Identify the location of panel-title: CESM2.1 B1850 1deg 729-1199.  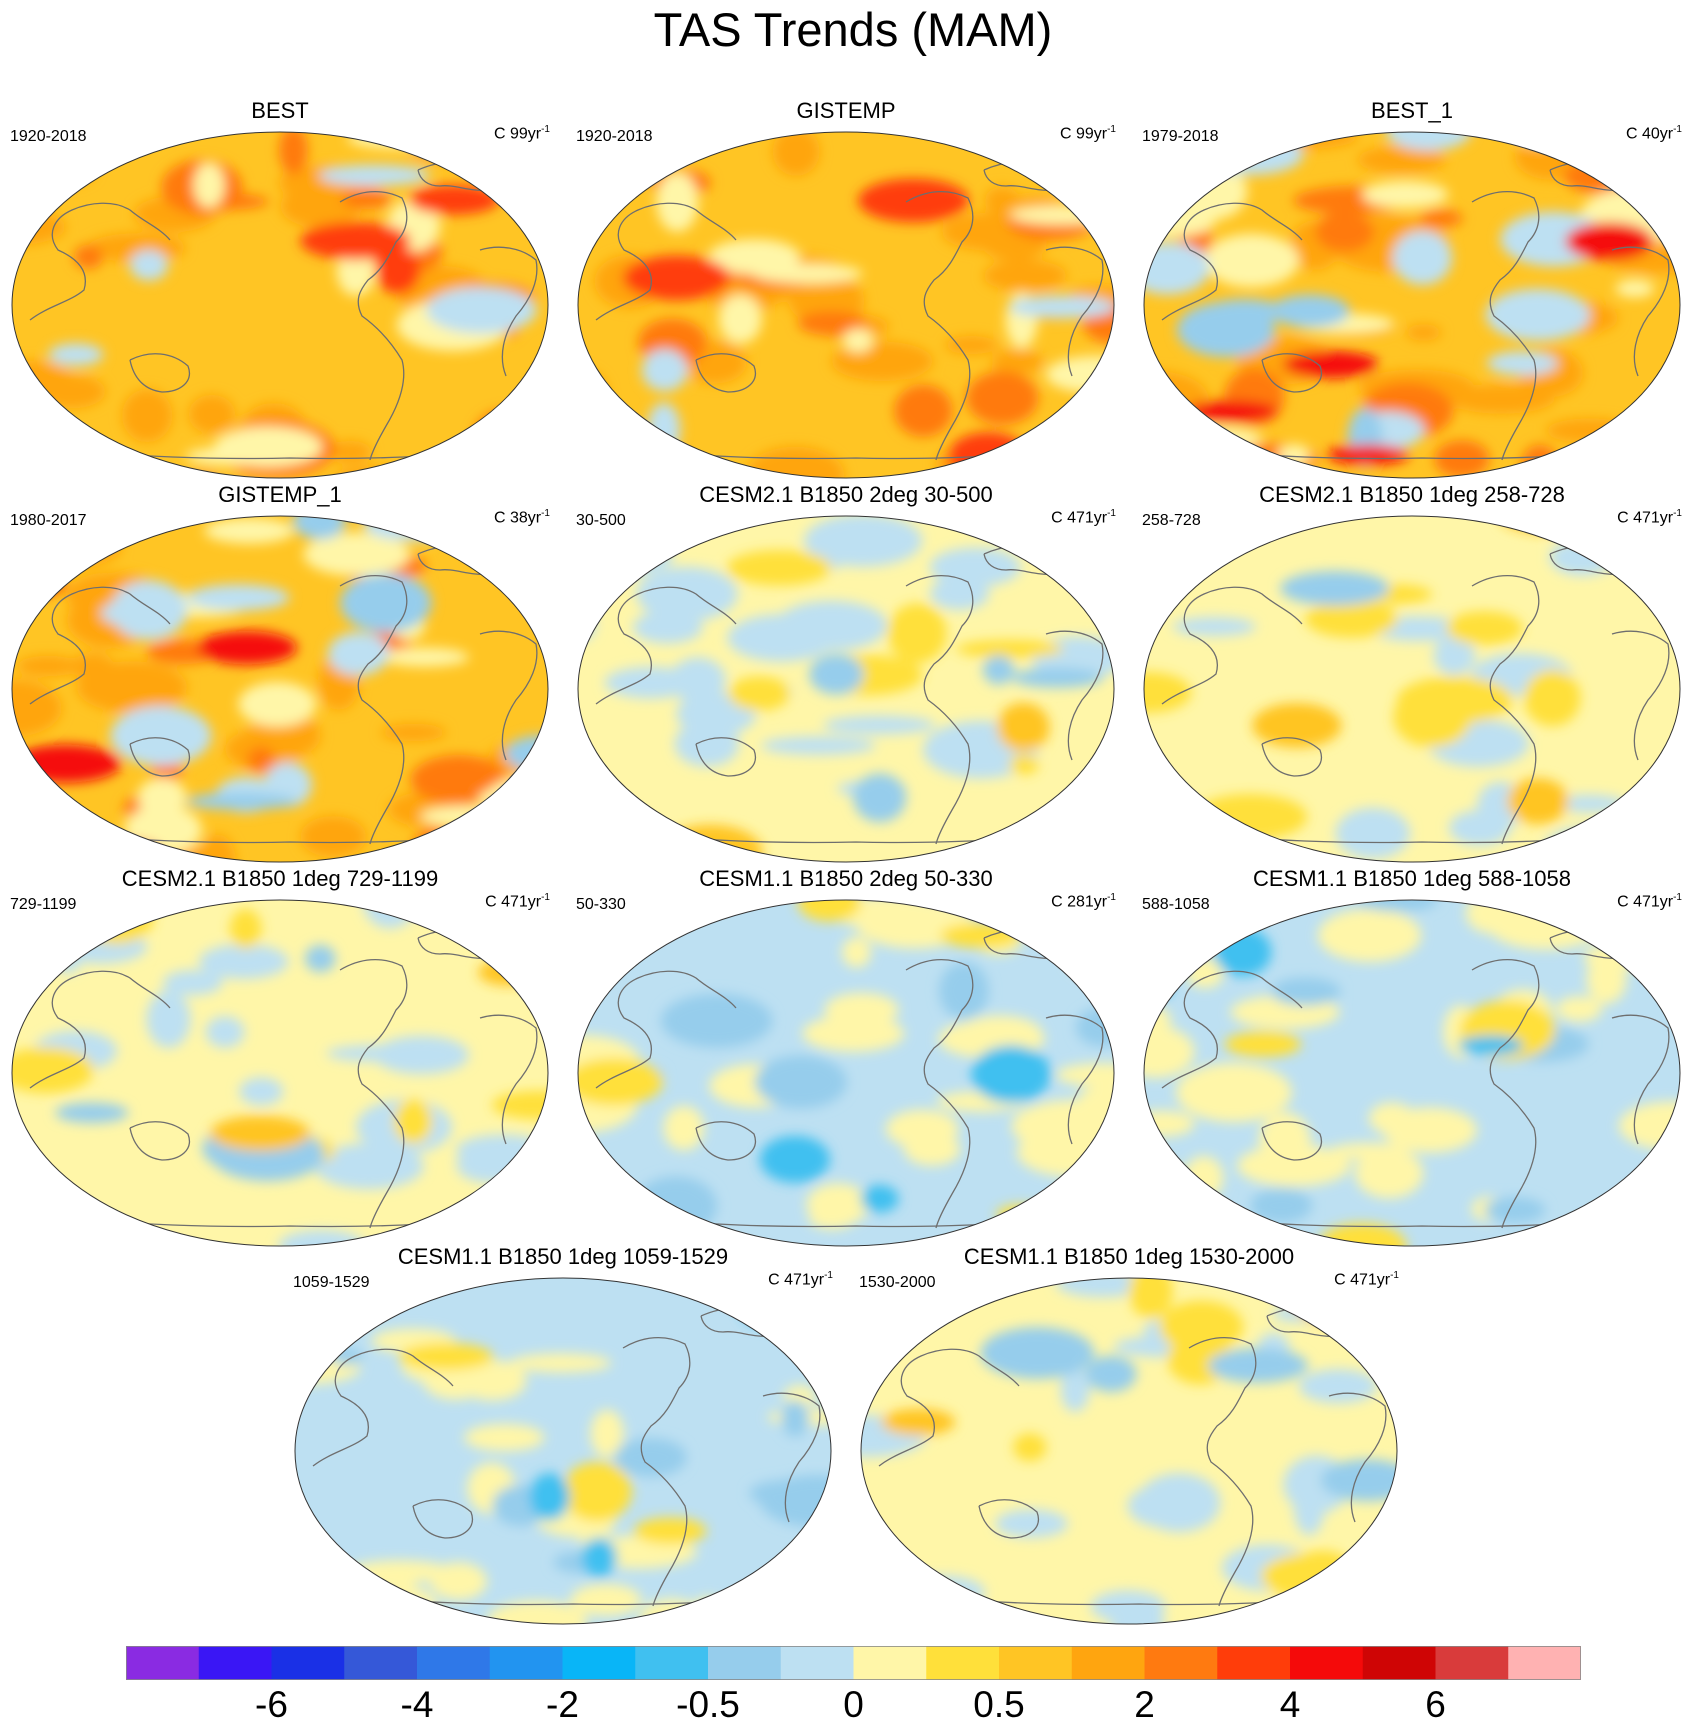
(280, 878).